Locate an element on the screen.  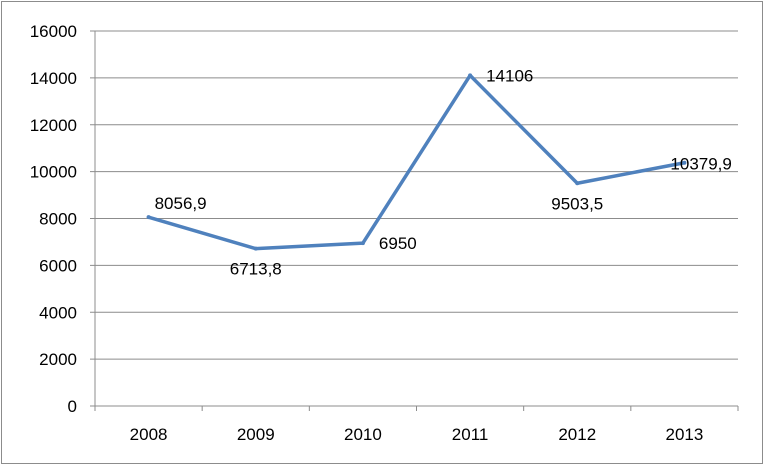
data-point-2008 is located at coordinates (148, 217).